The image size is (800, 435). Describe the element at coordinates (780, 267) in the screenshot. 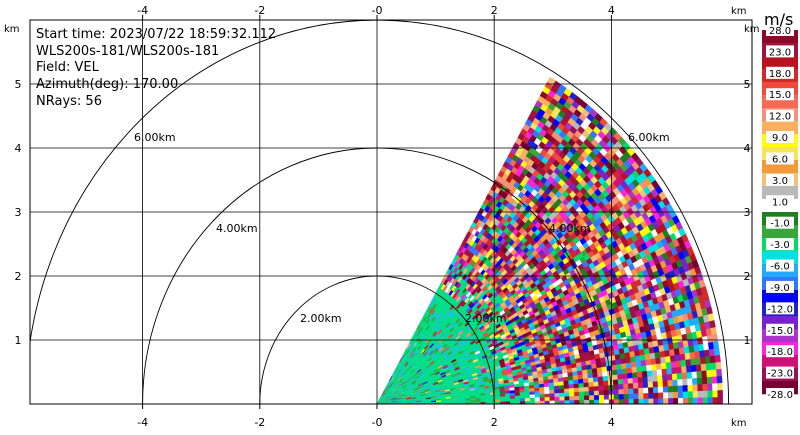

I see `colorbar-tick-label: -6.0` at that location.